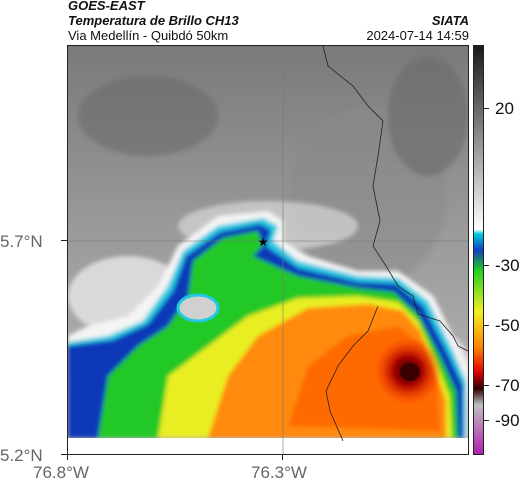 Image resolution: width=526 pixels, height=491 pixels. Describe the element at coordinates (279, 472) in the screenshot. I see `lon-label-76.3: 76.3°W` at that location.